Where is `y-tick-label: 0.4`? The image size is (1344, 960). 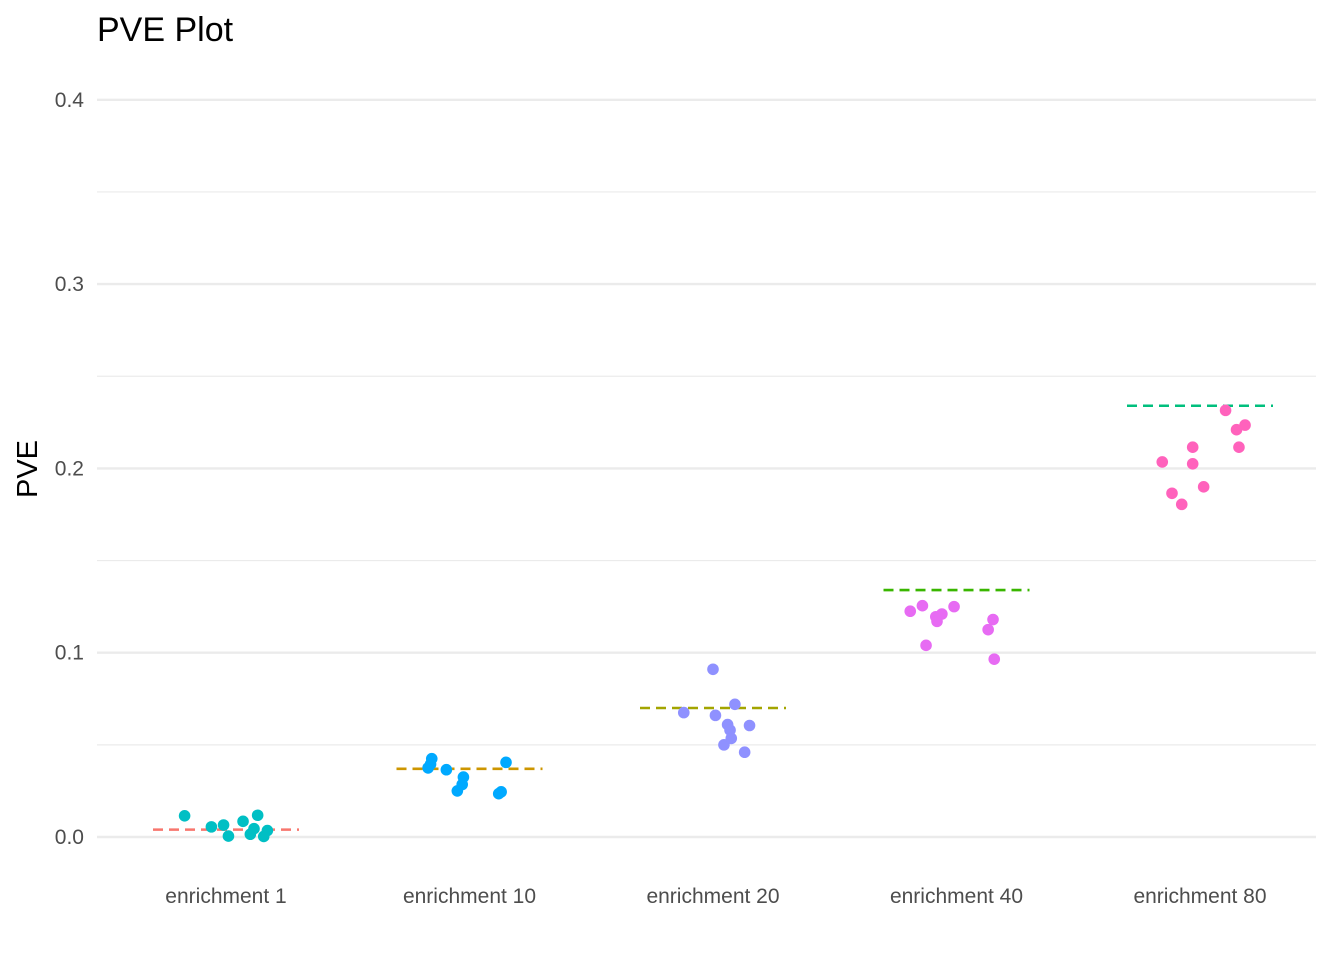 y-tick-label: 0.4 is located at coordinates (70, 100).